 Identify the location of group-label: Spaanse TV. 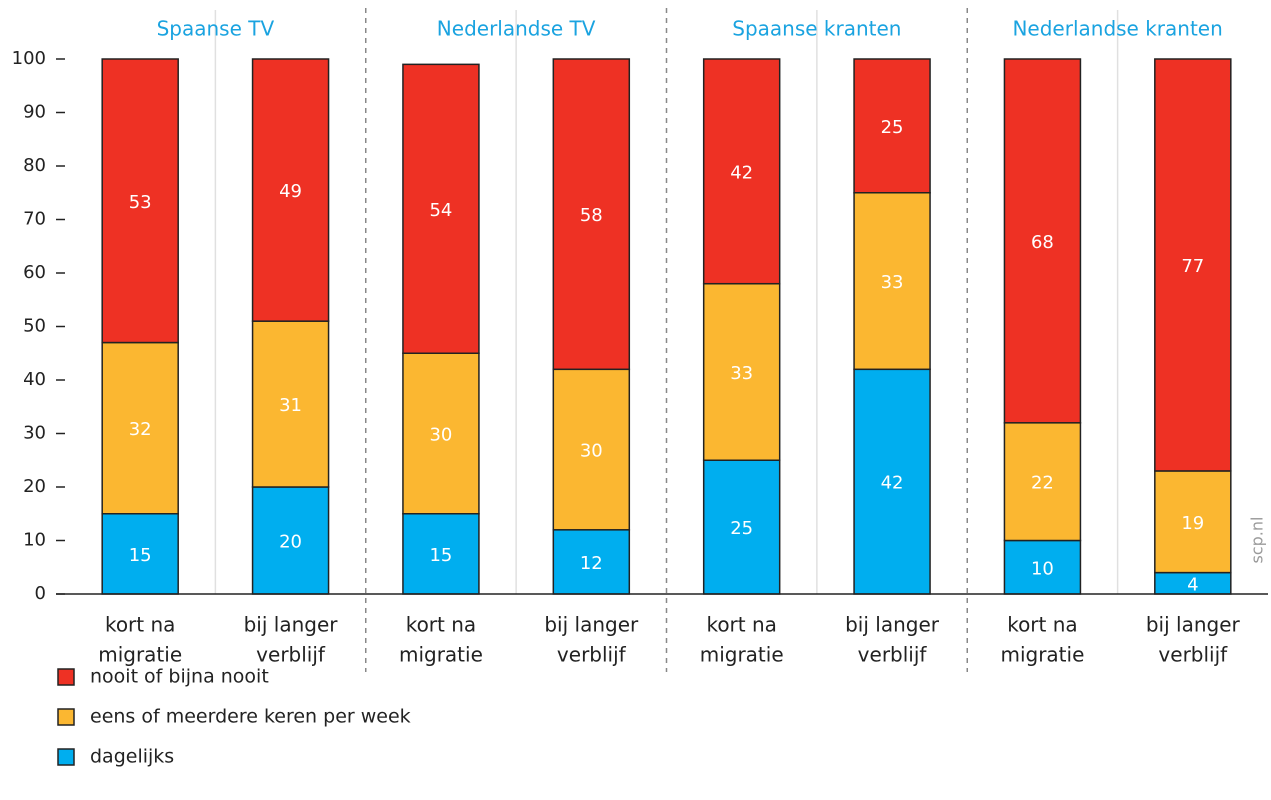
(216, 29).